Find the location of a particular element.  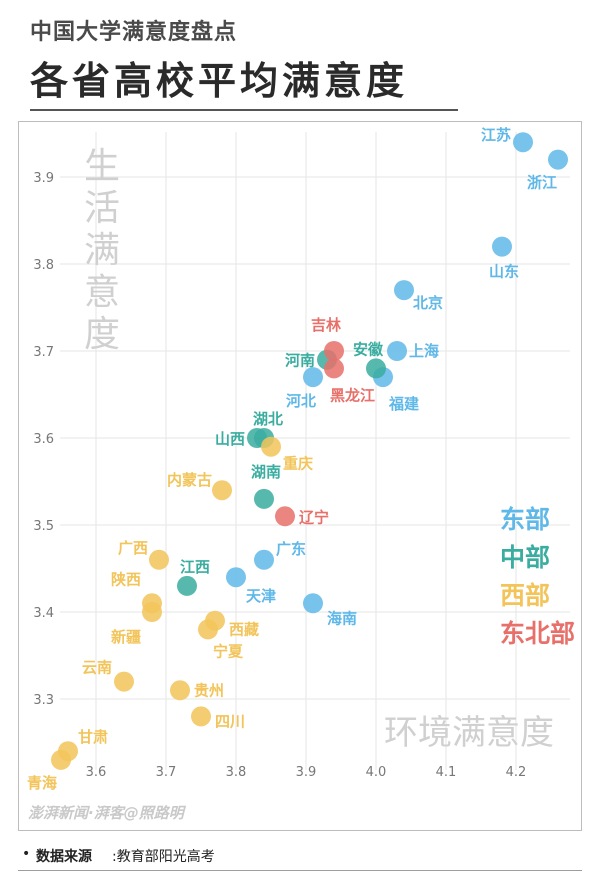

y-axis-title-char: 意 is located at coordinates (102, 292).